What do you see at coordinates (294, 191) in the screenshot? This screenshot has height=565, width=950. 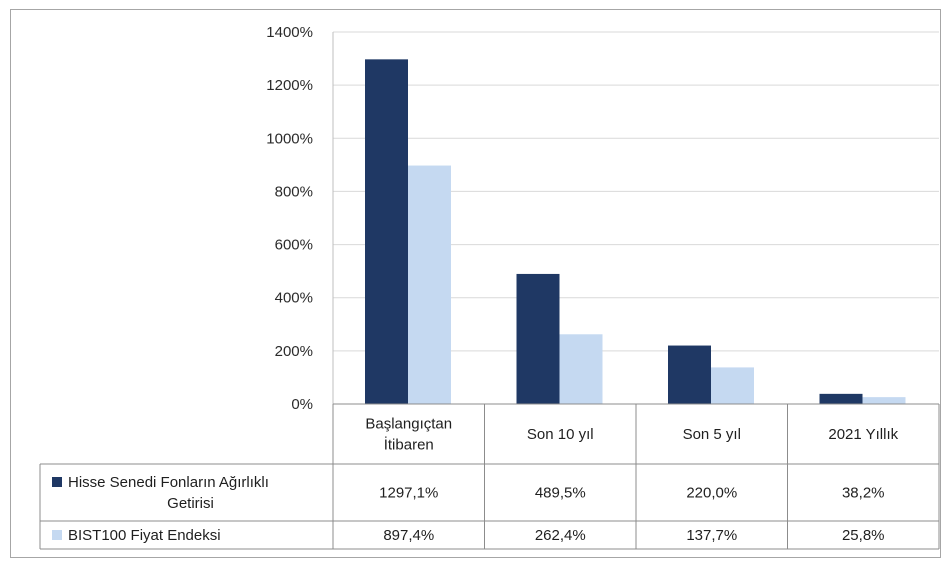 I see `y-tick-label: 800%` at bounding box center [294, 191].